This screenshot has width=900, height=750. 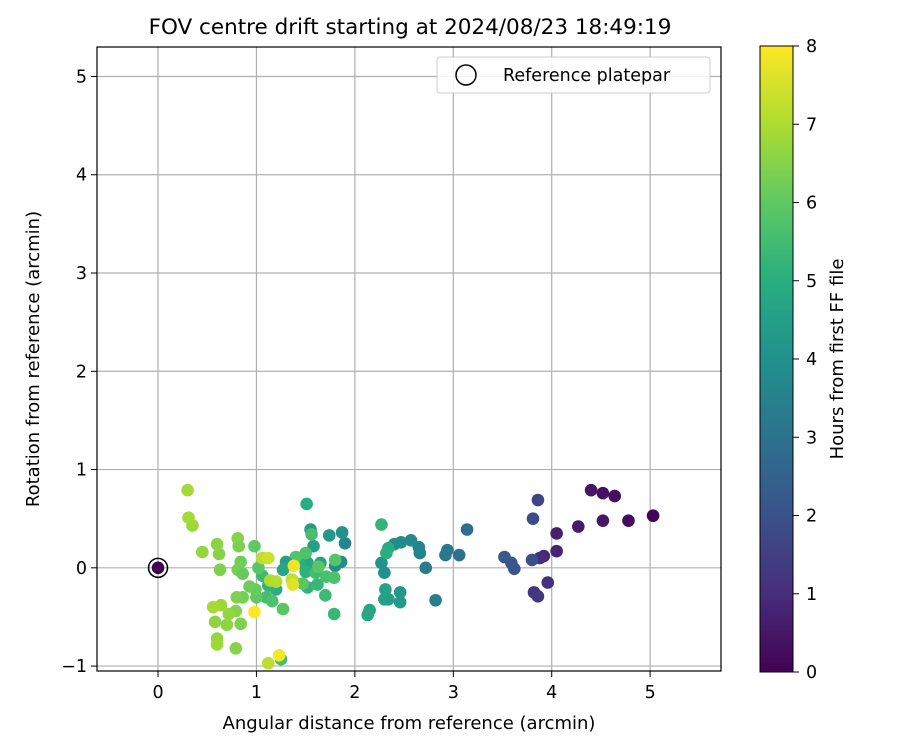 I want to click on legend: Reference platepar, so click(x=573, y=75).